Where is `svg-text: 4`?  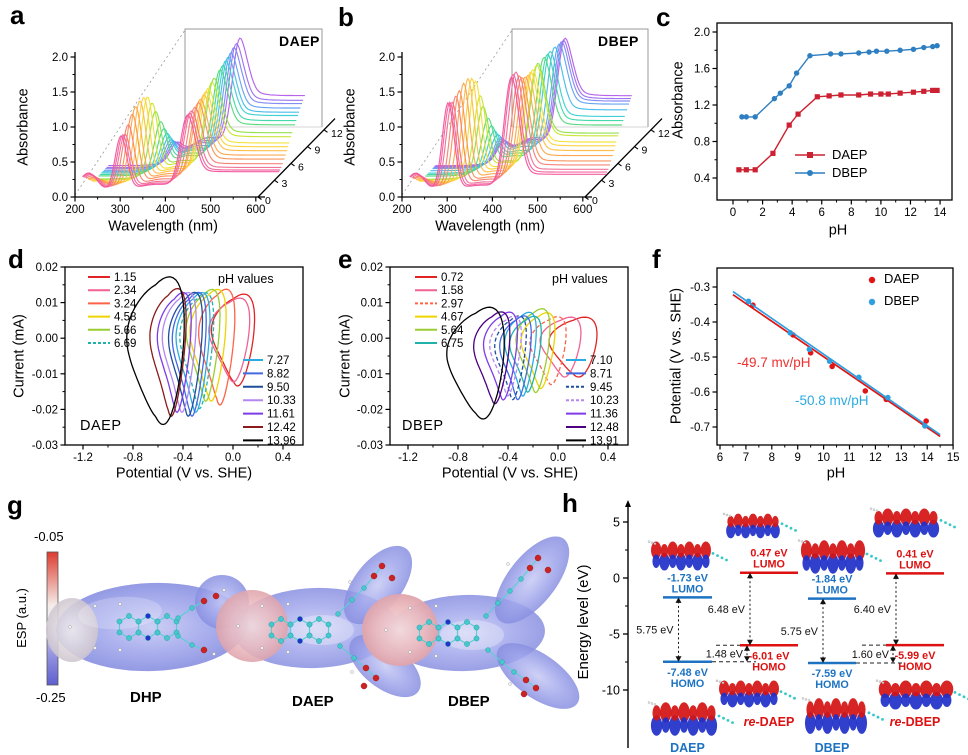 svg-text: 4 is located at coordinates (792, 213).